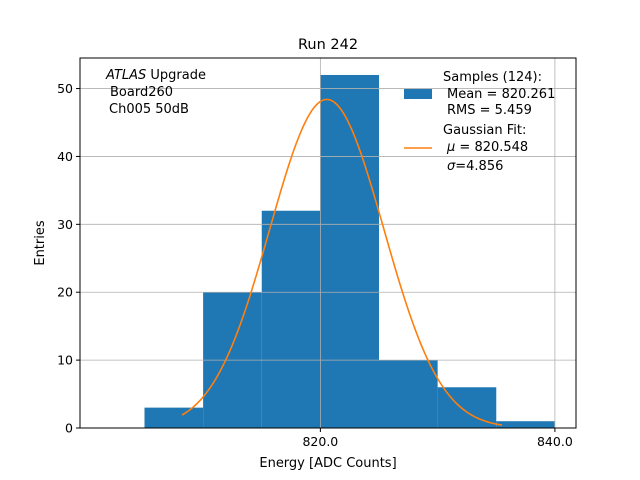 Image resolution: width=640 pixels, height=480 pixels. I want to click on legend-samples-swatch, so click(418, 94).